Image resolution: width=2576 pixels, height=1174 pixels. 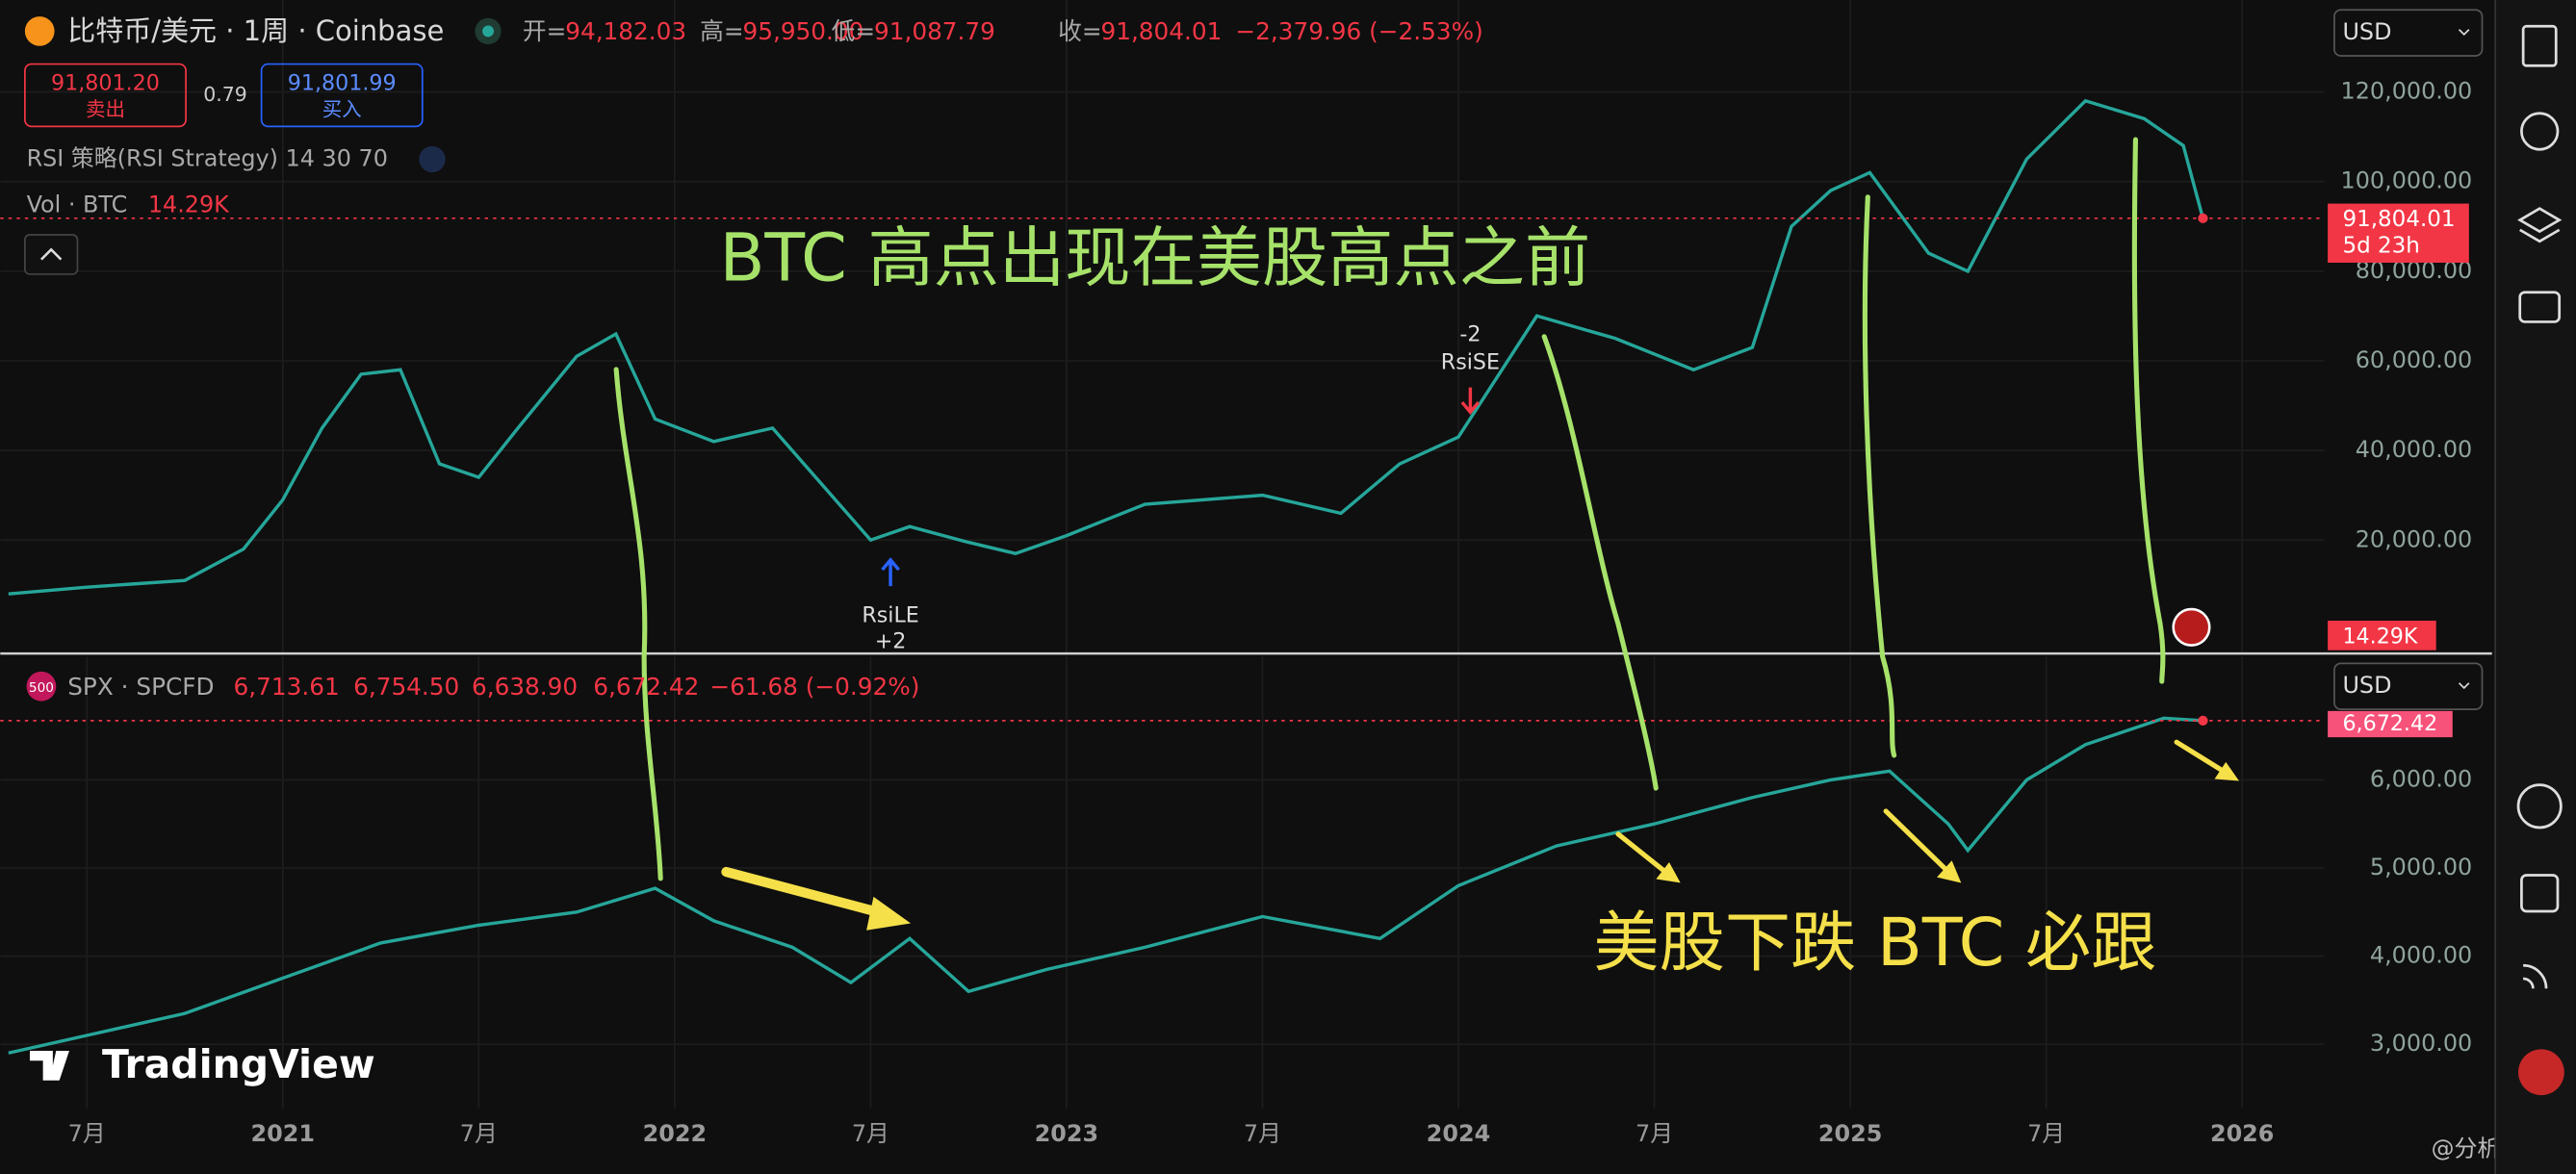 I want to click on y-tick-label: 3,000.00, so click(x=2421, y=1043).